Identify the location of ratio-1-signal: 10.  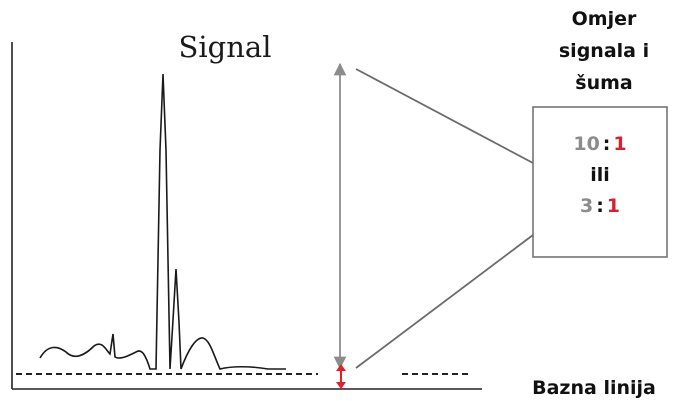
(586, 144).